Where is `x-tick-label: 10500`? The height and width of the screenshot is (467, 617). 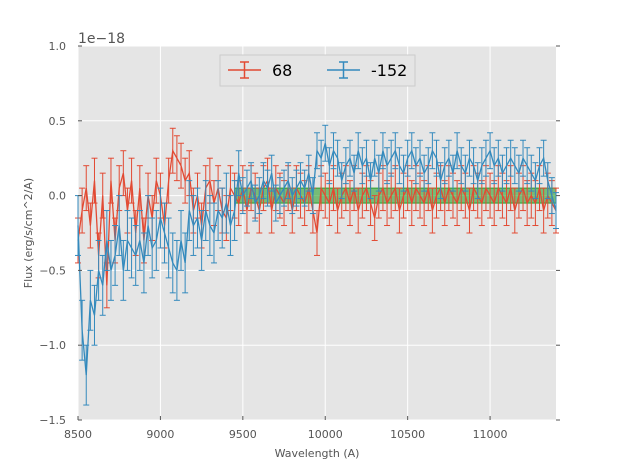 x-tick-label: 10500 is located at coordinates (407, 434).